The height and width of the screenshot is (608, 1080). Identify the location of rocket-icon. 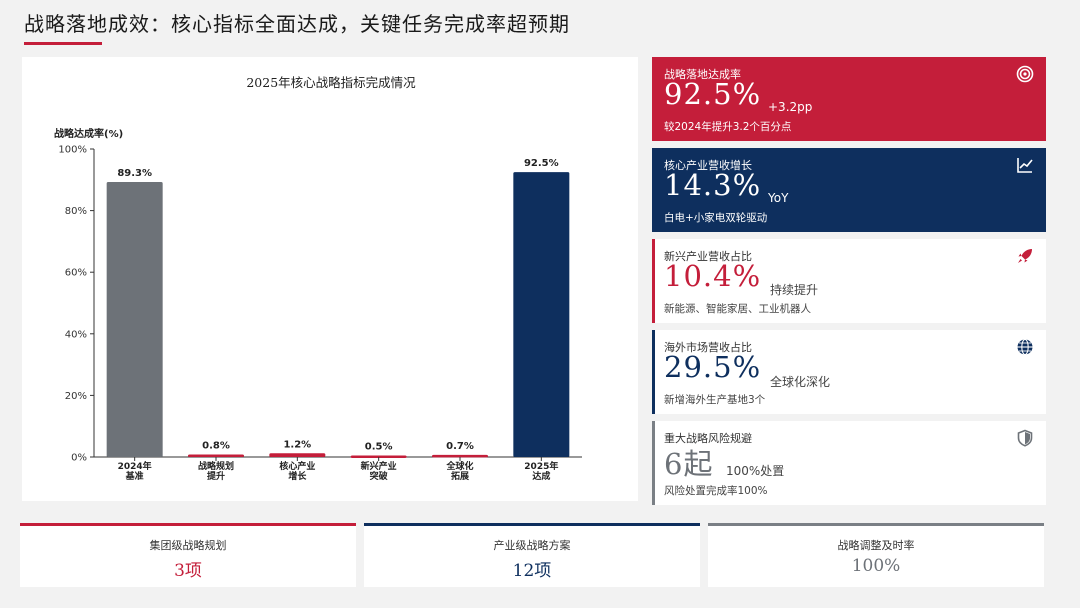
(1025, 256).